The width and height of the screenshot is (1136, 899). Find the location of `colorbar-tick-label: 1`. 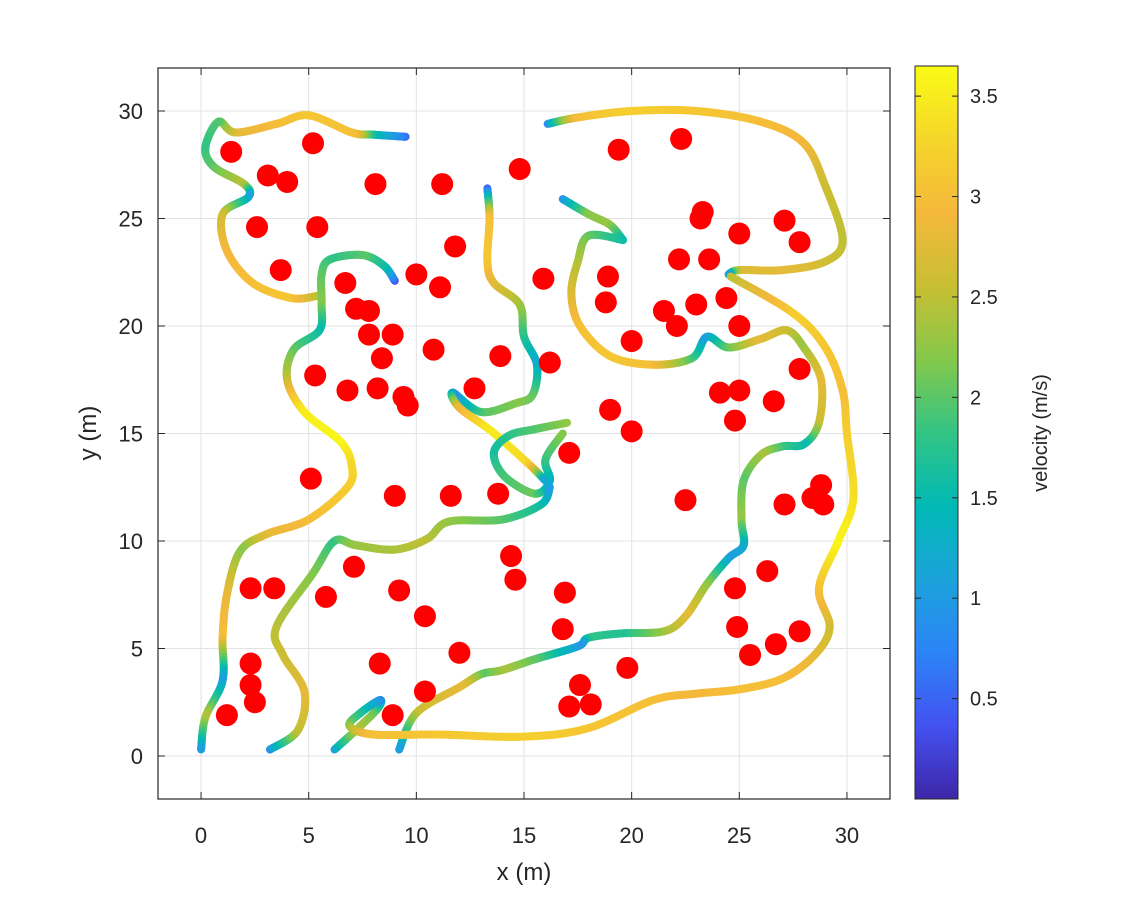

colorbar-tick-label: 1 is located at coordinates (975, 599).